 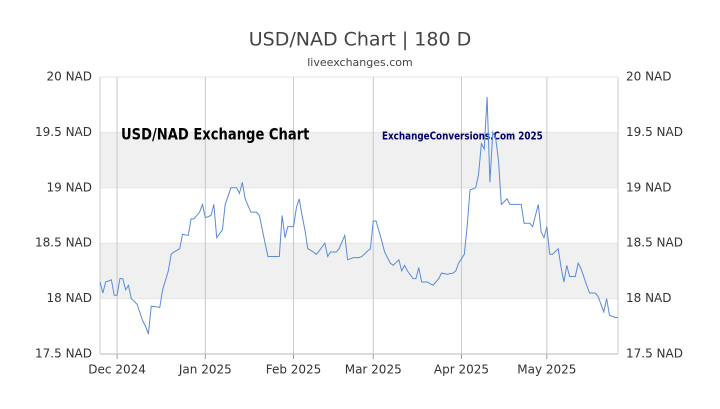 I want to click on y2-tick-label: 19 NAD, so click(x=649, y=187).